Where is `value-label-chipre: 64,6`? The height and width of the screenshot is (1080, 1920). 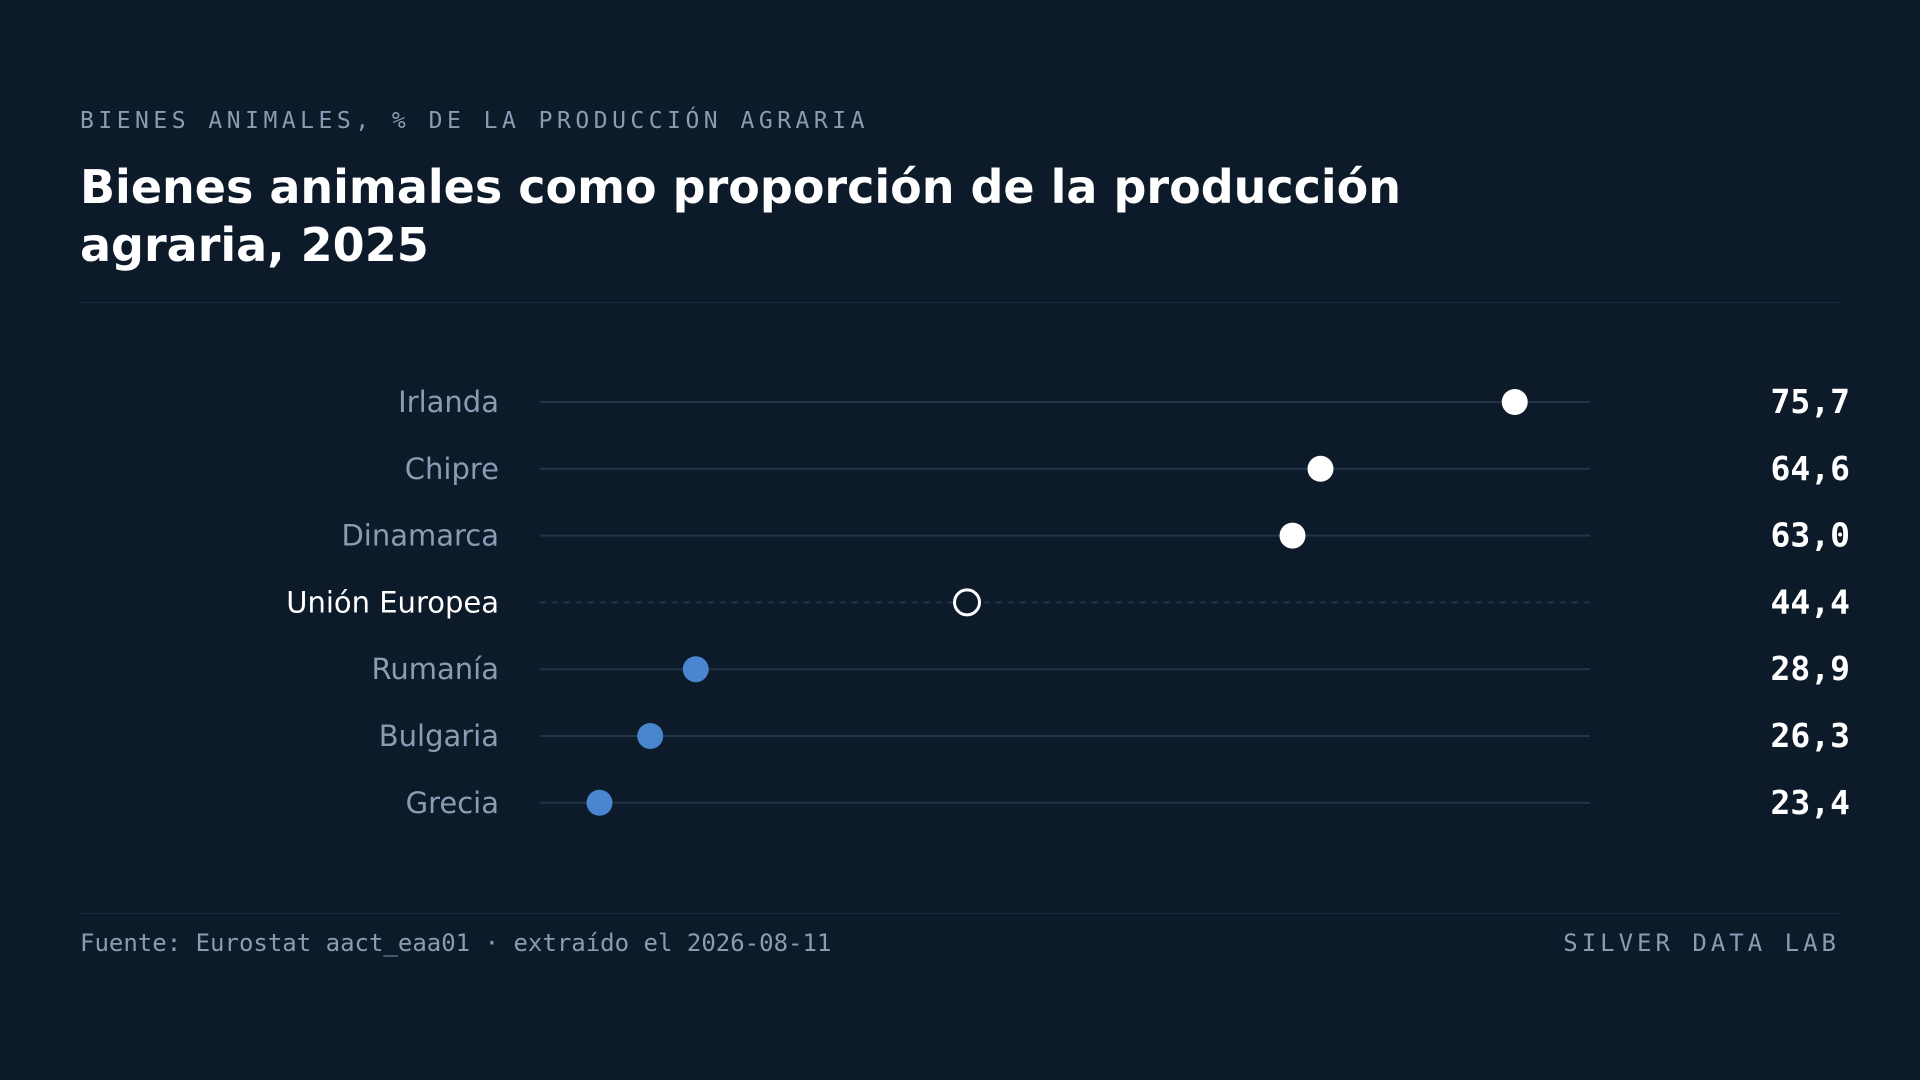
value-label-chipre: 64,6 is located at coordinates (1810, 468).